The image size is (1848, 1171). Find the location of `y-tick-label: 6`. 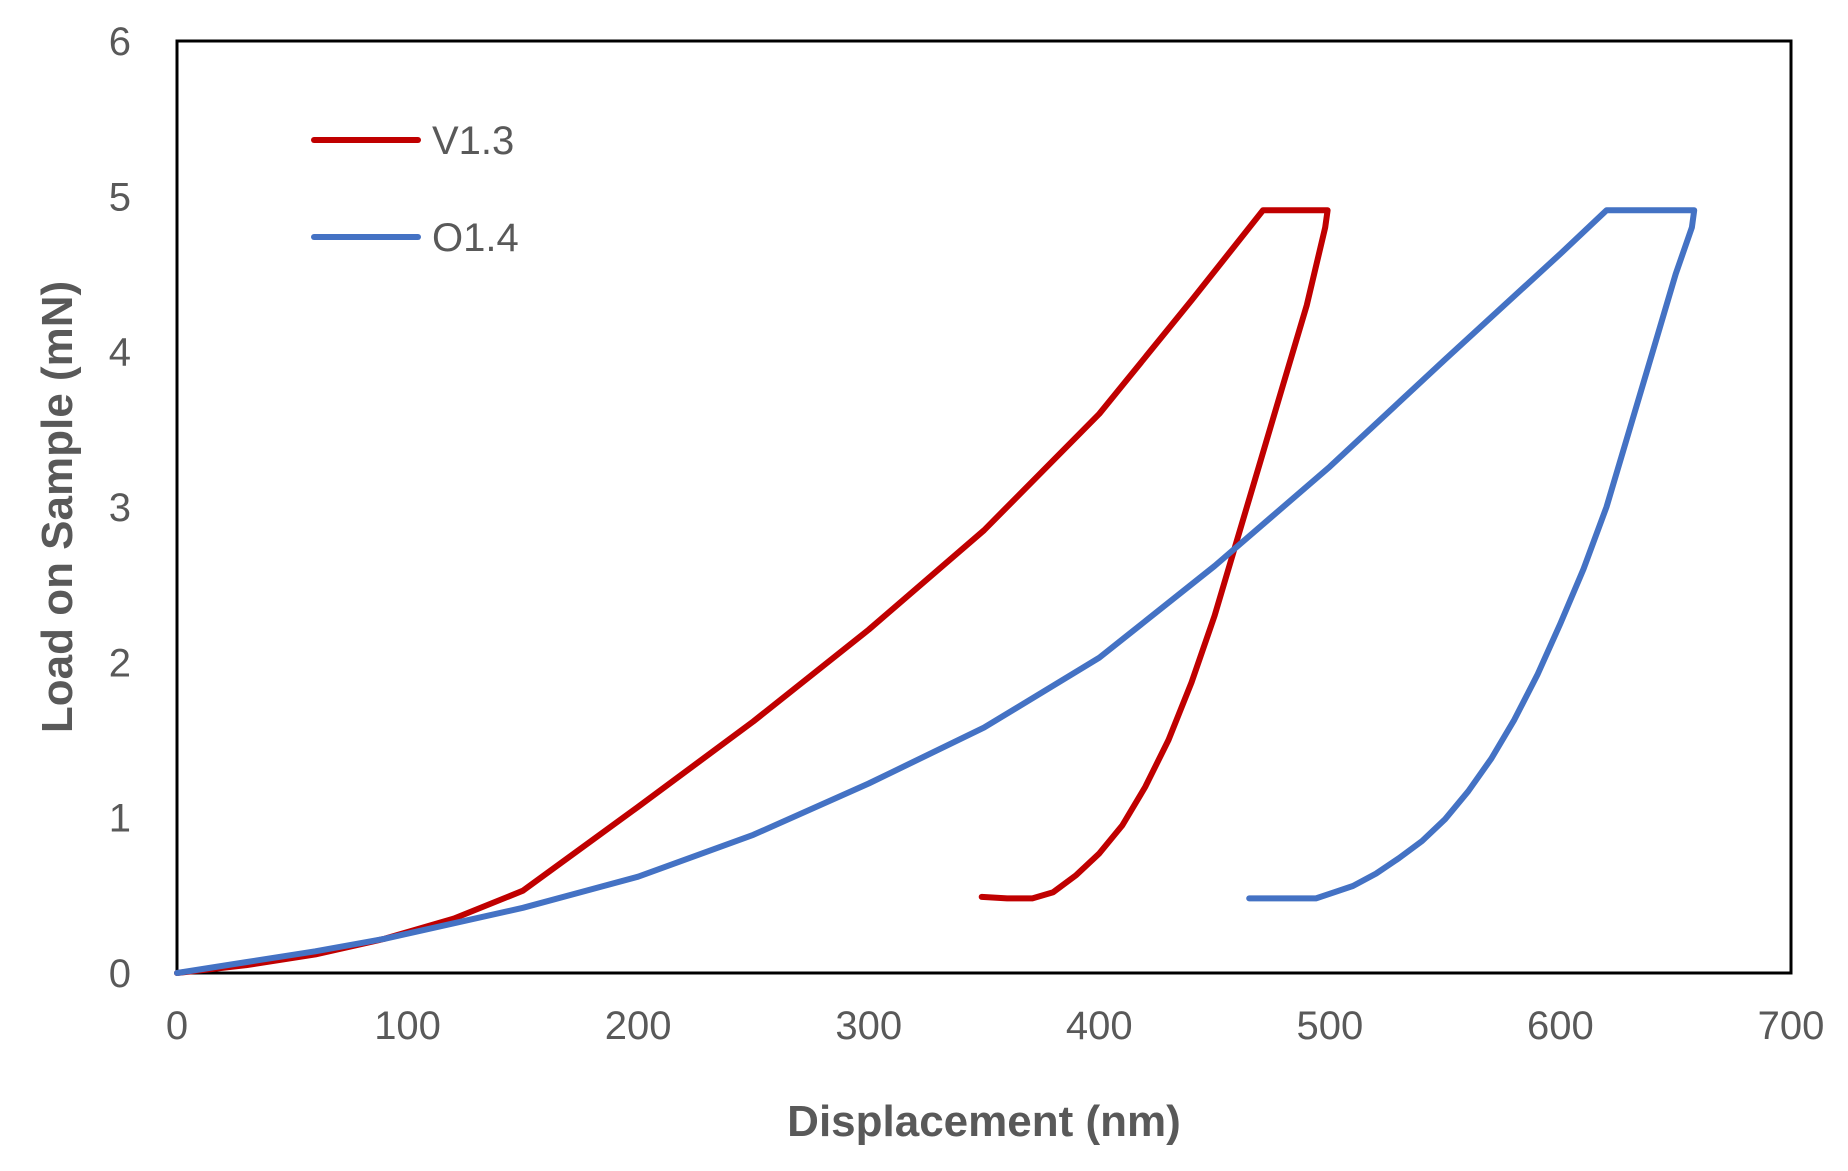

y-tick-label: 6 is located at coordinates (120, 42).